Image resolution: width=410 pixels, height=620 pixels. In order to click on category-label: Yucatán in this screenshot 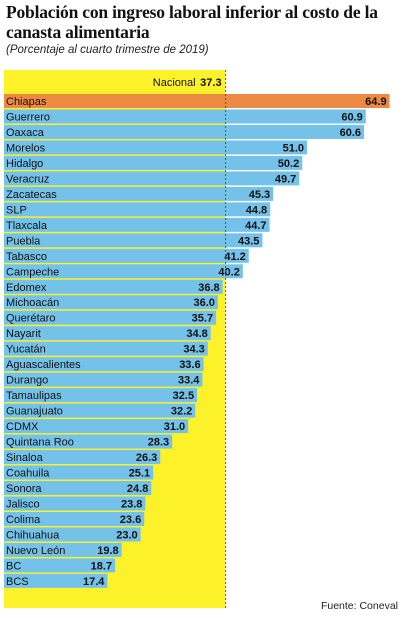, I will do `click(26, 350)`.